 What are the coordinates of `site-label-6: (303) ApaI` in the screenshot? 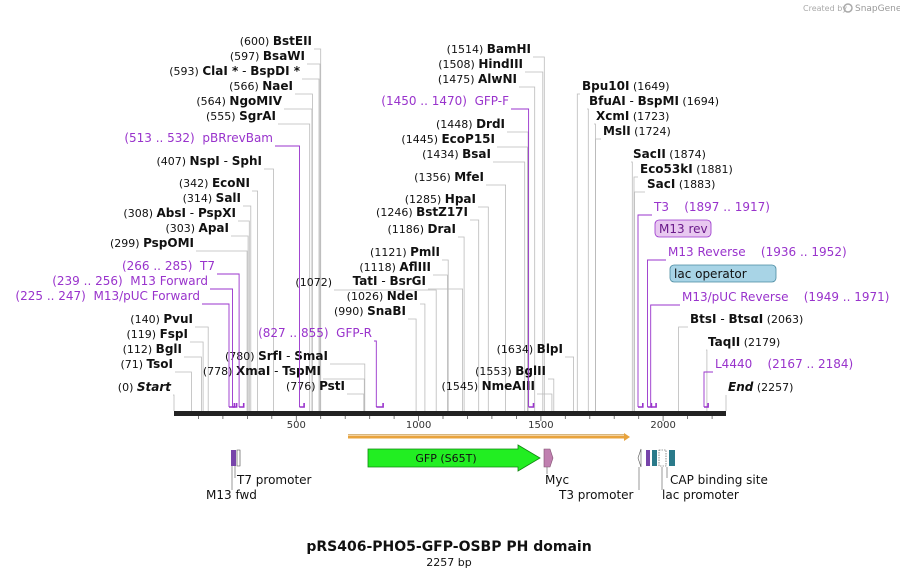 It's located at (197, 228).